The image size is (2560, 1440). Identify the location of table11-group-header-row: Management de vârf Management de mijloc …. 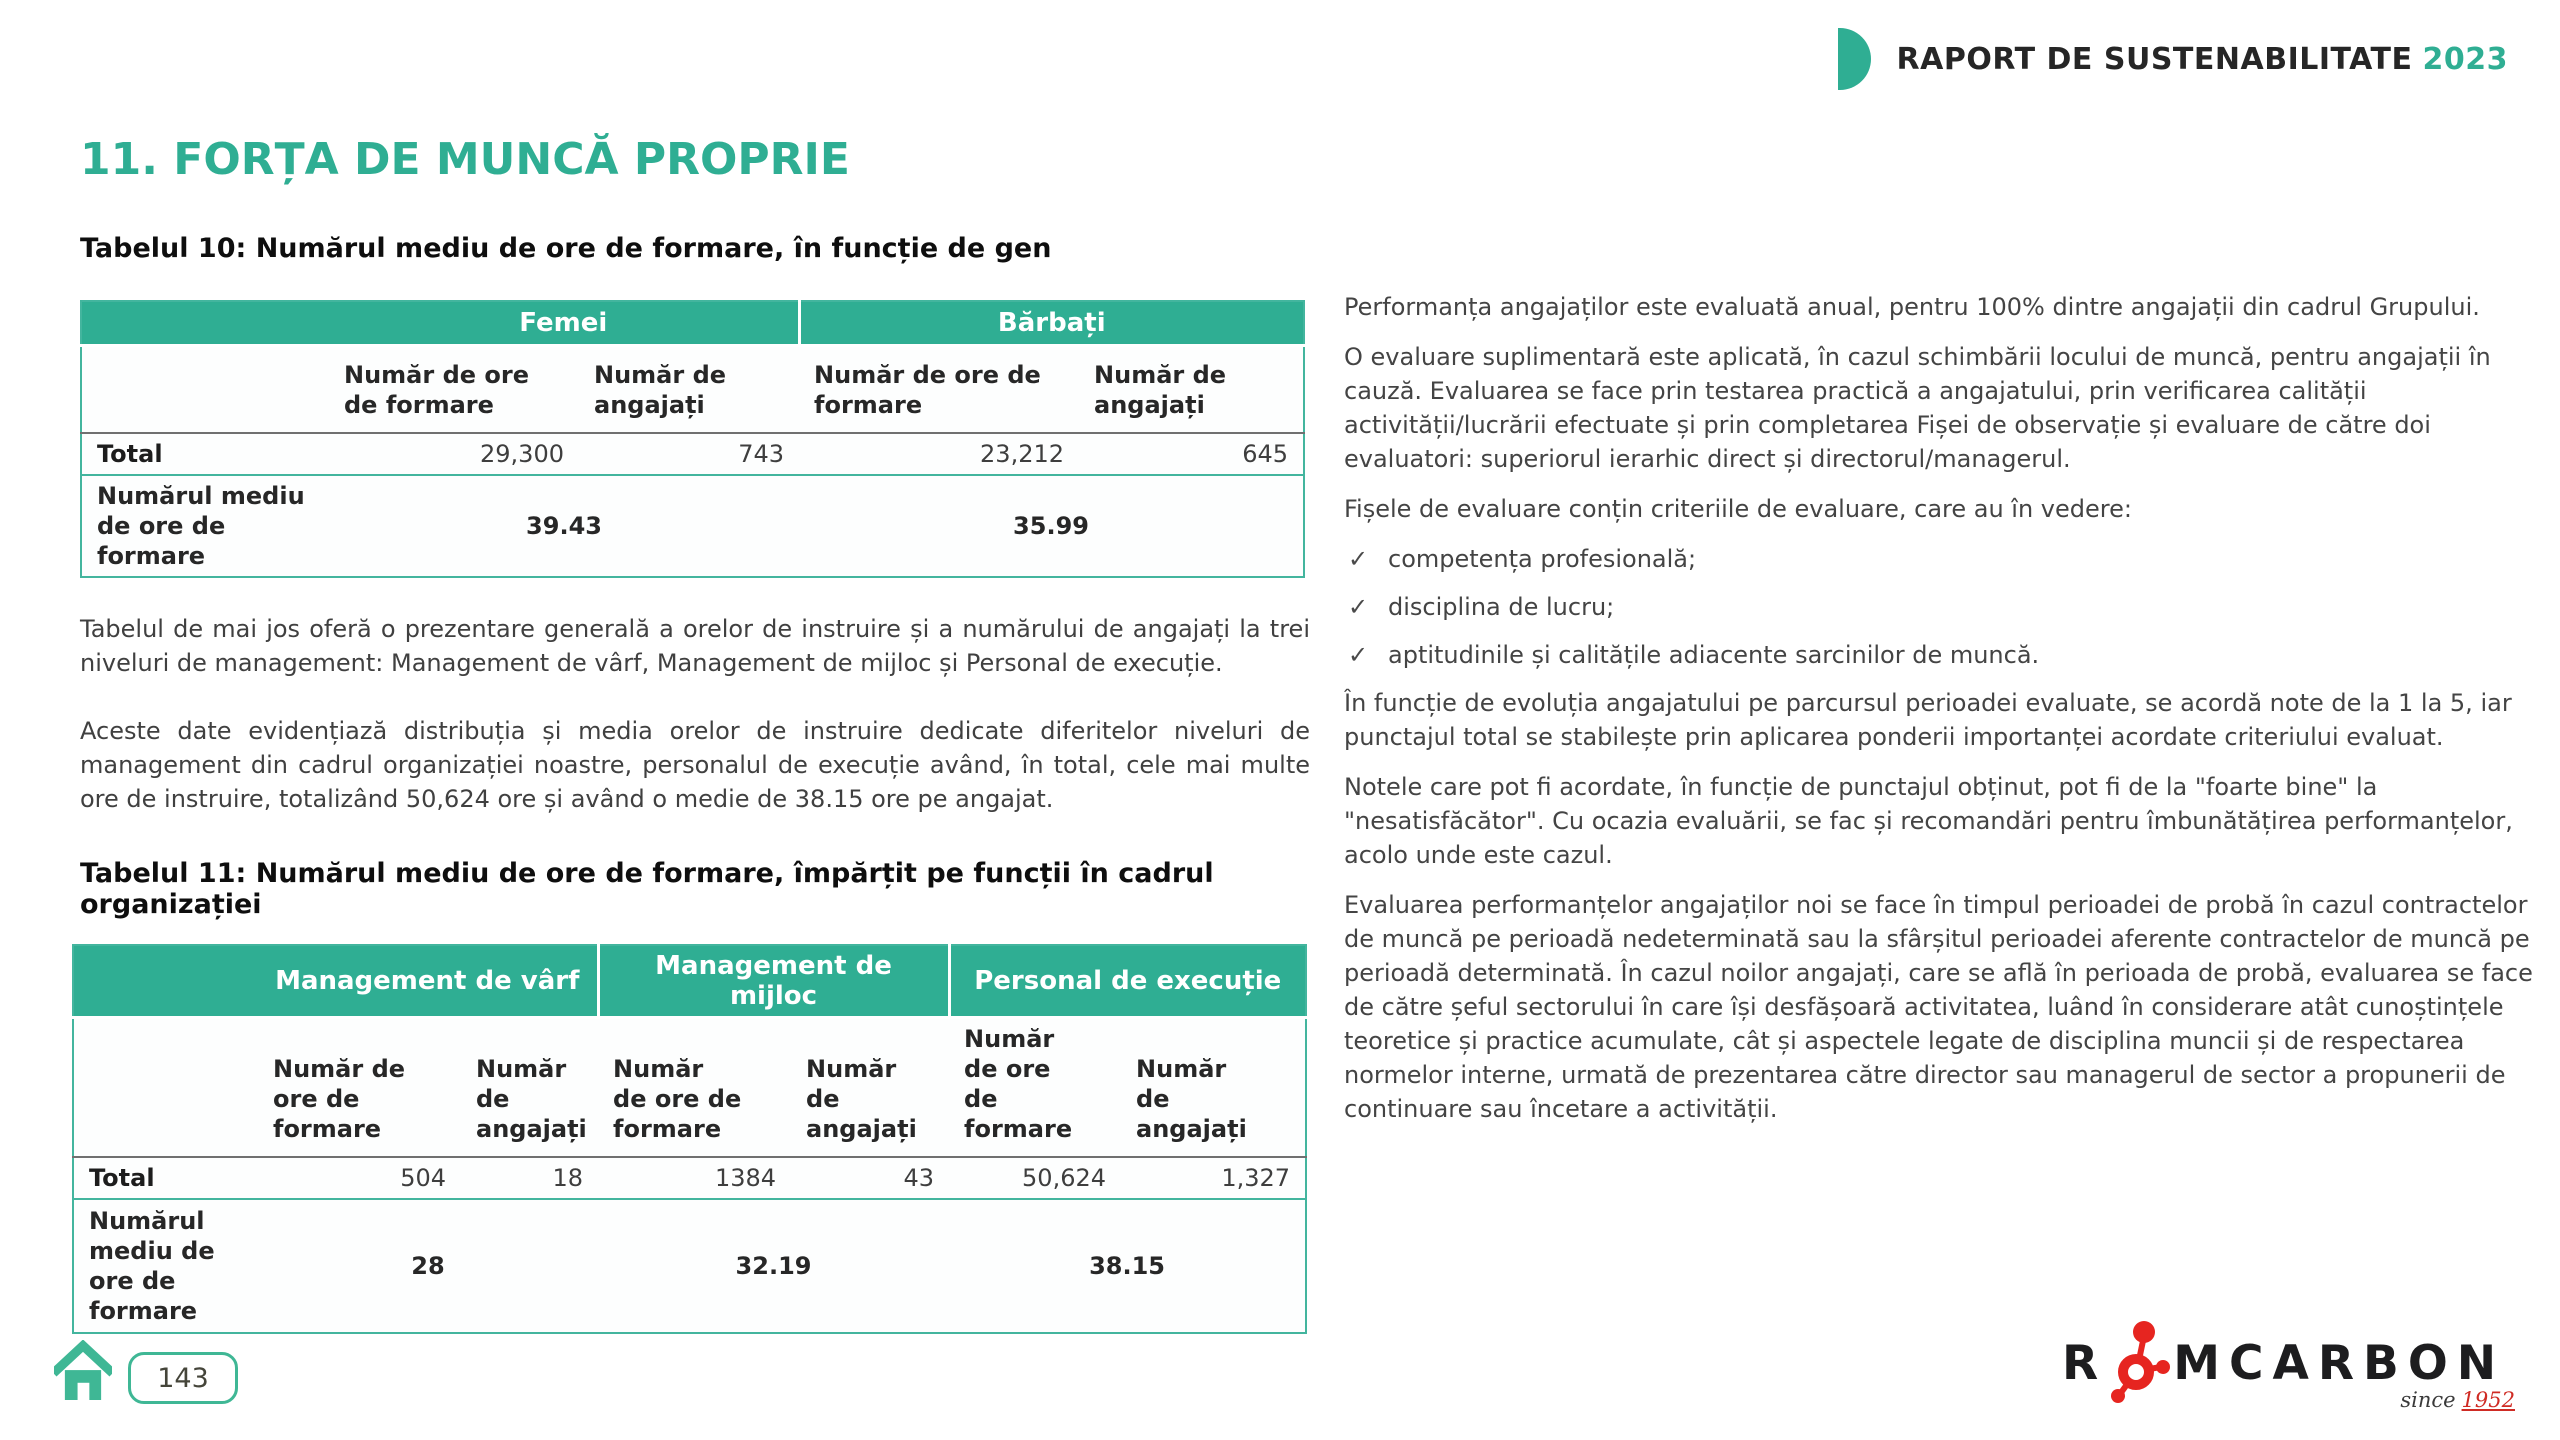
(690, 982).